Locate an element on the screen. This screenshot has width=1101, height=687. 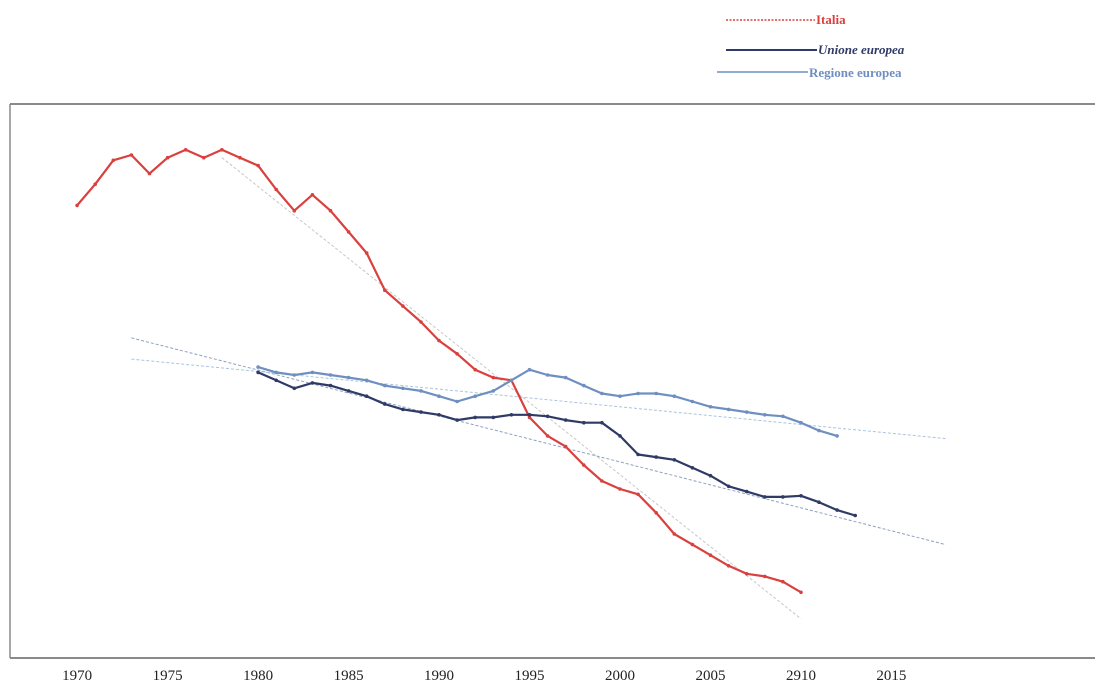
series-line-regione-europea is located at coordinates (547, 401).